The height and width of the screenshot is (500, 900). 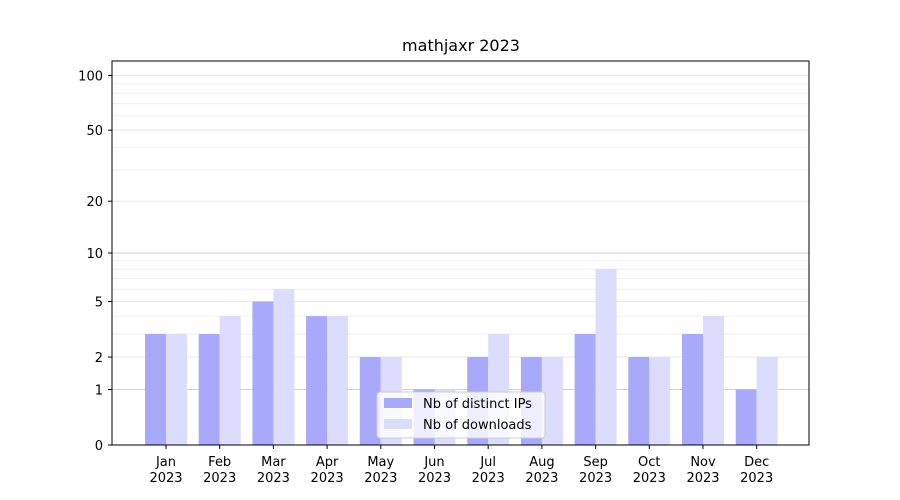 I want to click on legend-swatch-downloads, so click(x=398, y=424).